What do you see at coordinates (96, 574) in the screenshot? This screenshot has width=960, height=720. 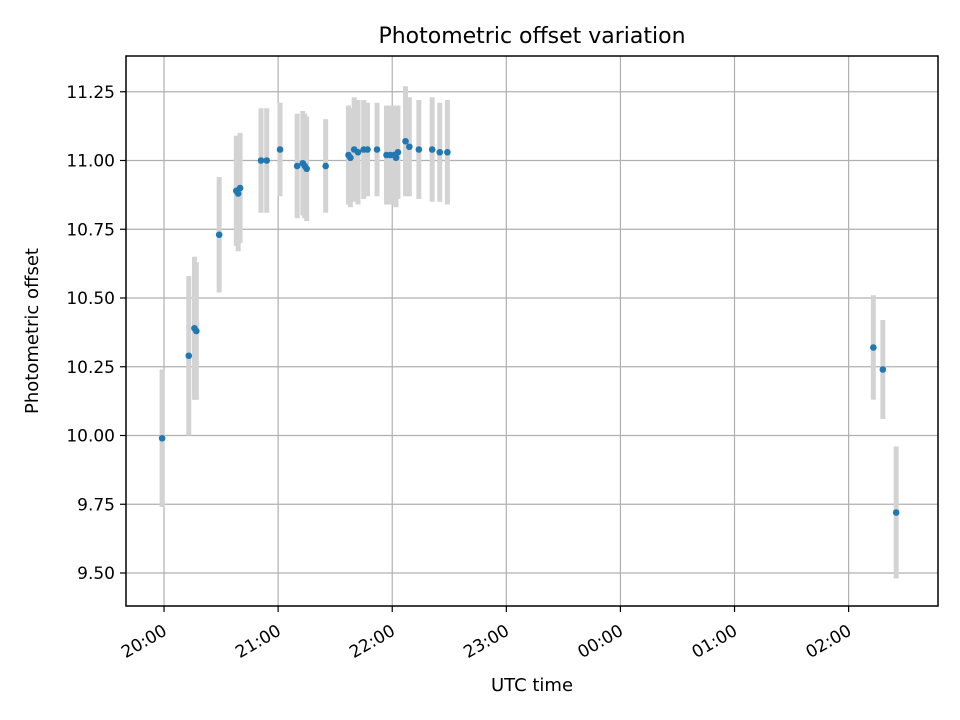 I see `y-tick-label: 9.50` at bounding box center [96, 574].